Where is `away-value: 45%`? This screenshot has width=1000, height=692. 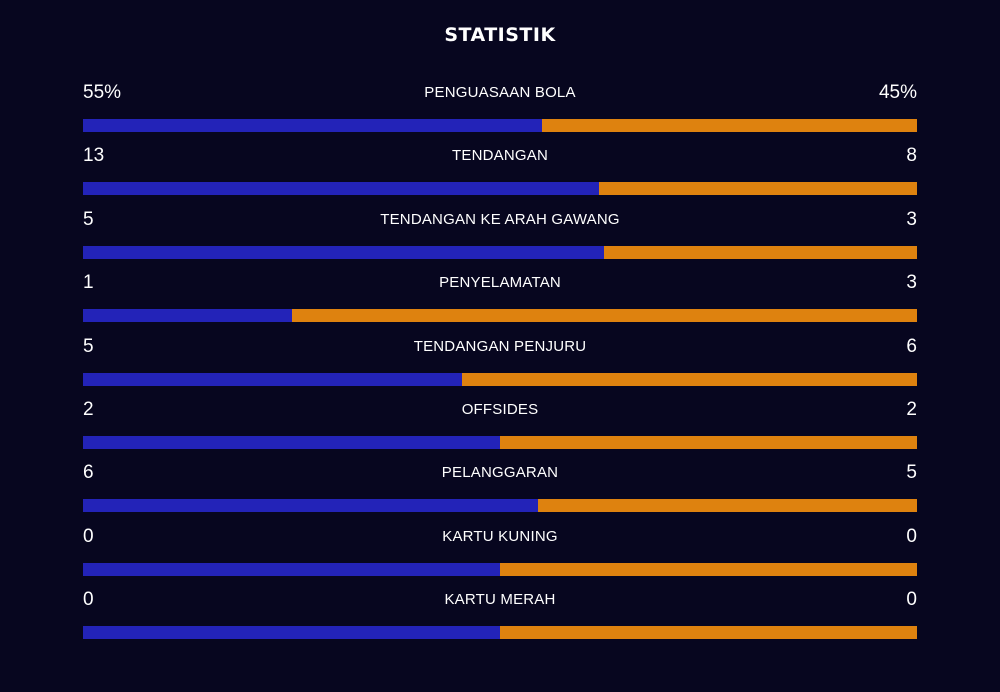
away-value: 45% is located at coordinates (897, 92).